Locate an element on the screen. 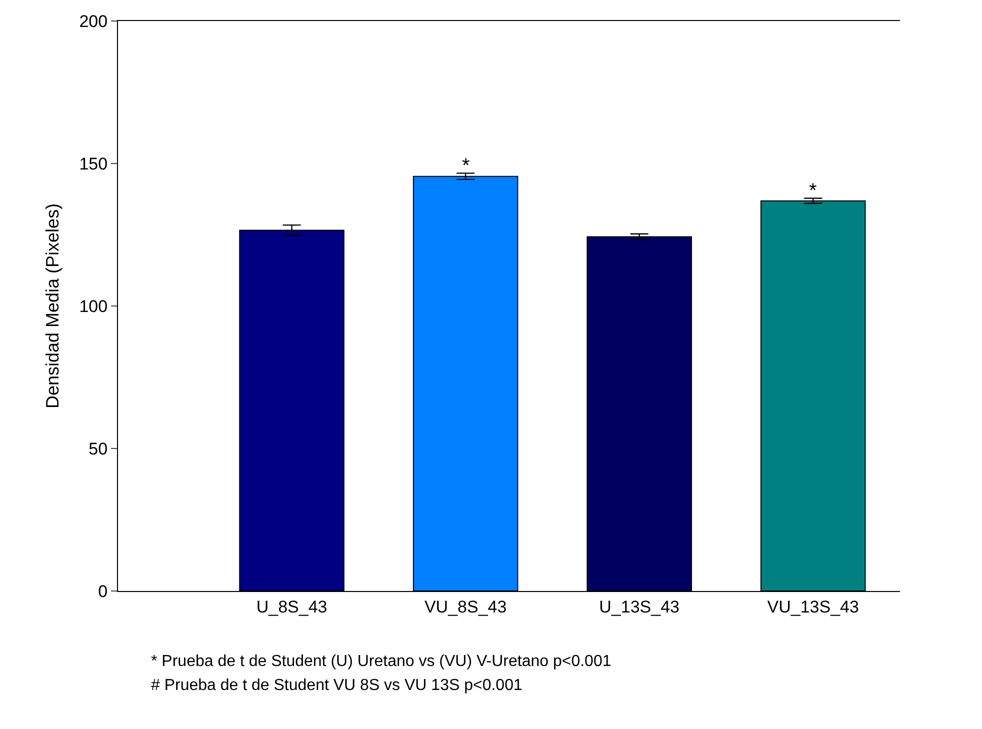 Image resolution: width=982 pixels, height=729 pixels. x-tick-label: U_13S_43 is located at coordinates (639, 606).